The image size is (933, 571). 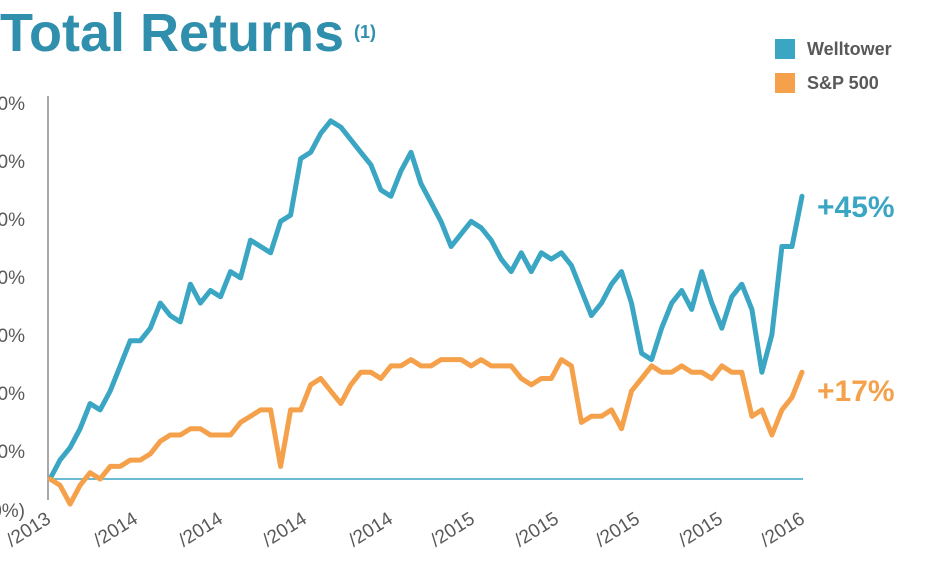 What do you see at coordinates (843, 82) in the screenshot?
I see `legend-label-sp500: S&P 500` at bounding box center [843, 82].